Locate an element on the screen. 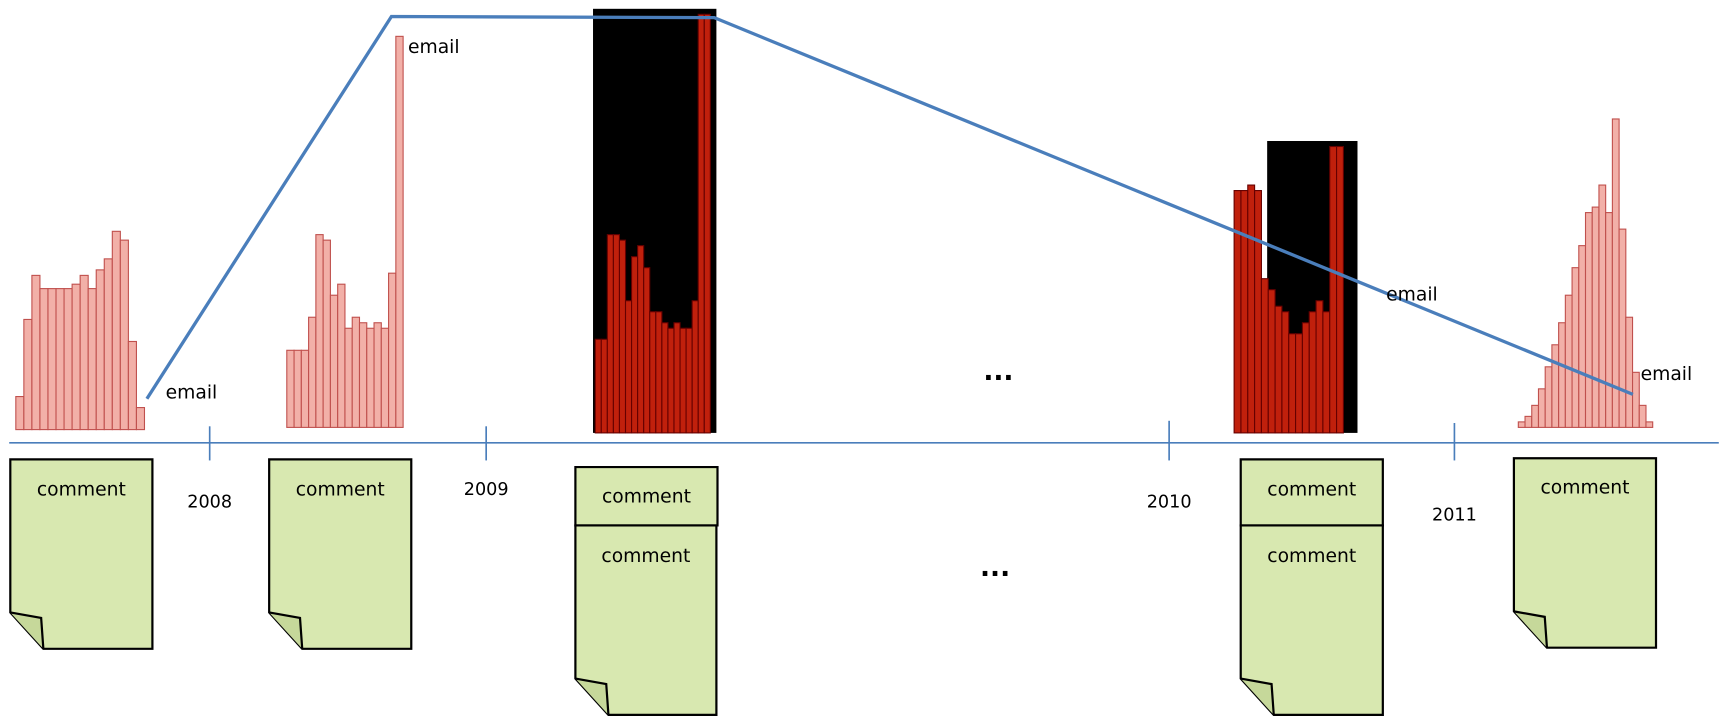  year-label: 2011 is located at coordinates (1454, 516).